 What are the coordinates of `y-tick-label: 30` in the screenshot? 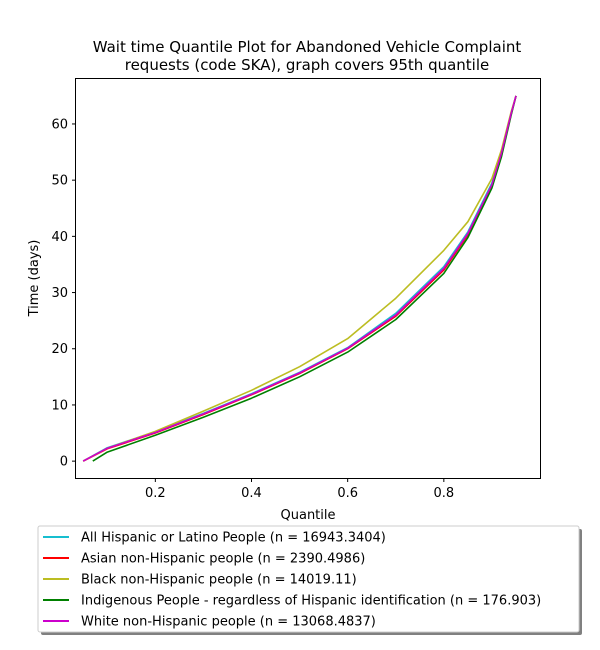 It's located at (59, 293).